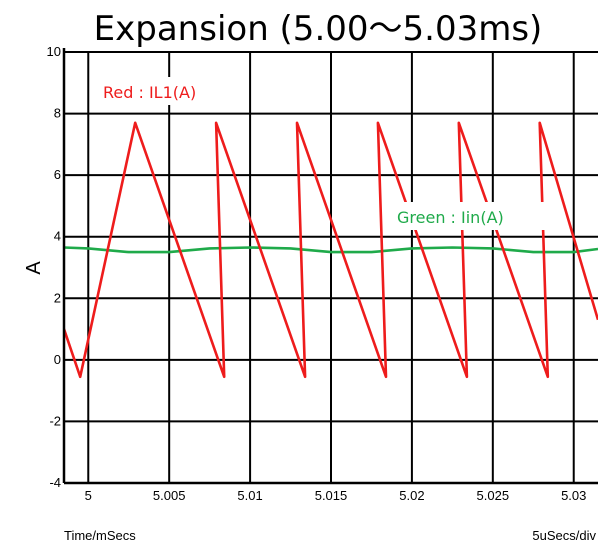 This screenshot has width=598, height=546. Describe the element at coordinates (493, 495) in the screenshot. I see `x-tick-label: 5.025` at that location.